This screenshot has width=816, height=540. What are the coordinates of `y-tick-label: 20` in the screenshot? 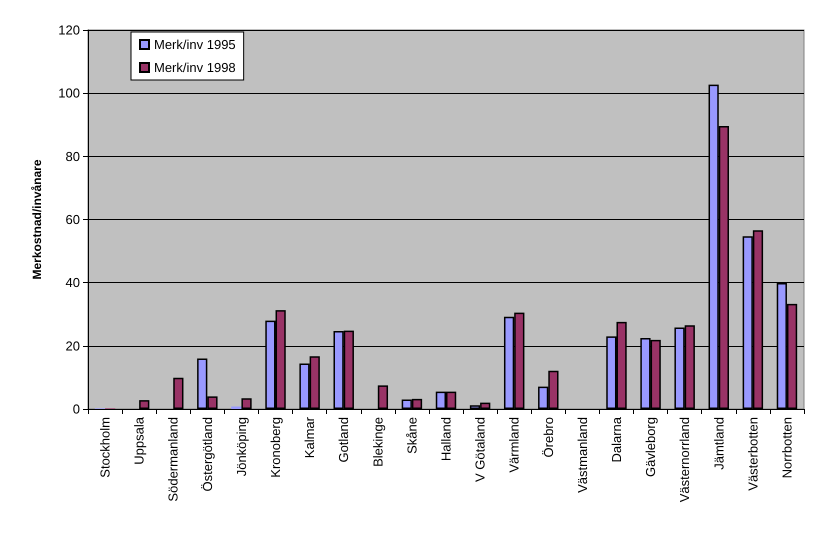 It's located at (73, 346).